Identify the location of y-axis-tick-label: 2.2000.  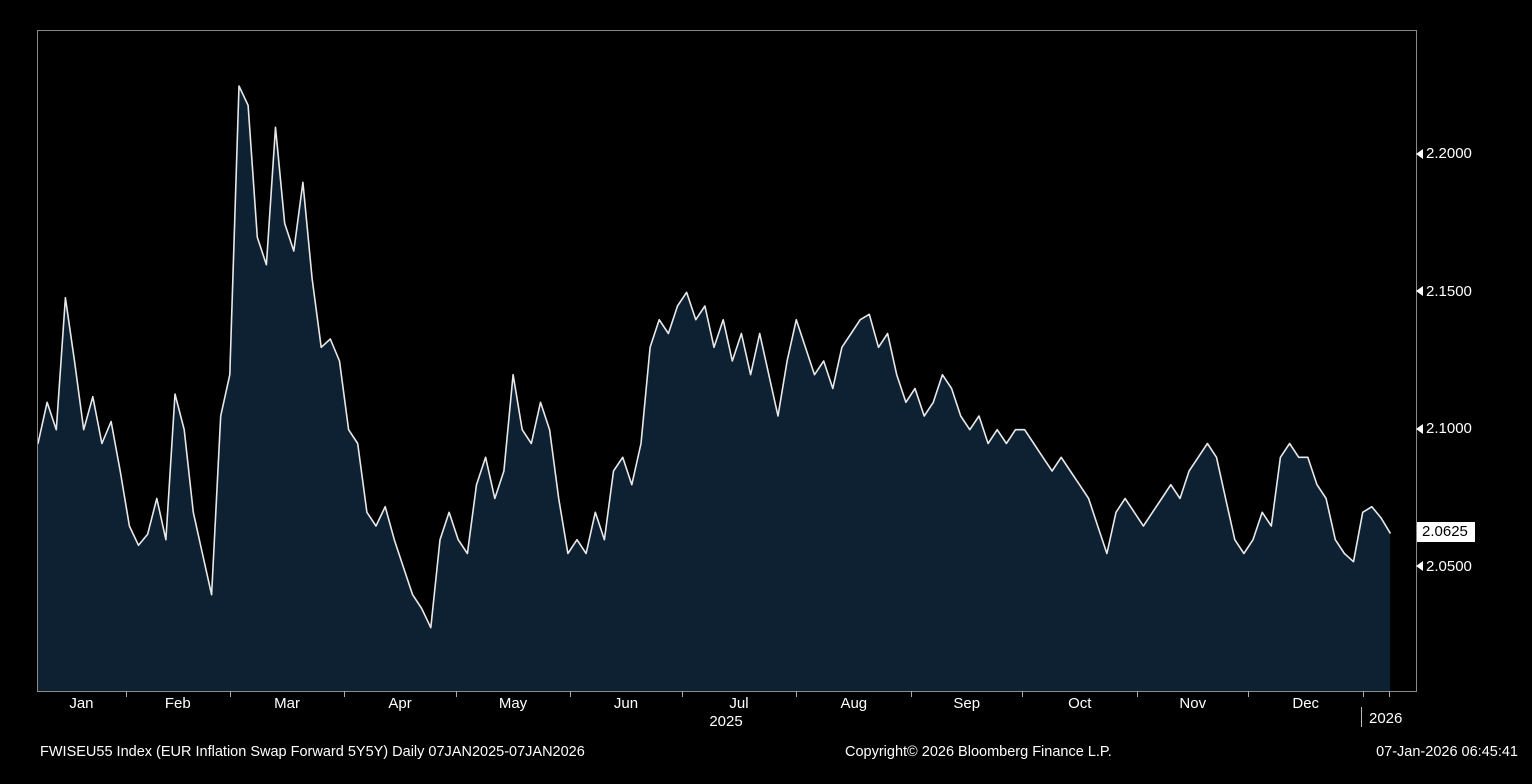
(1444, 154).